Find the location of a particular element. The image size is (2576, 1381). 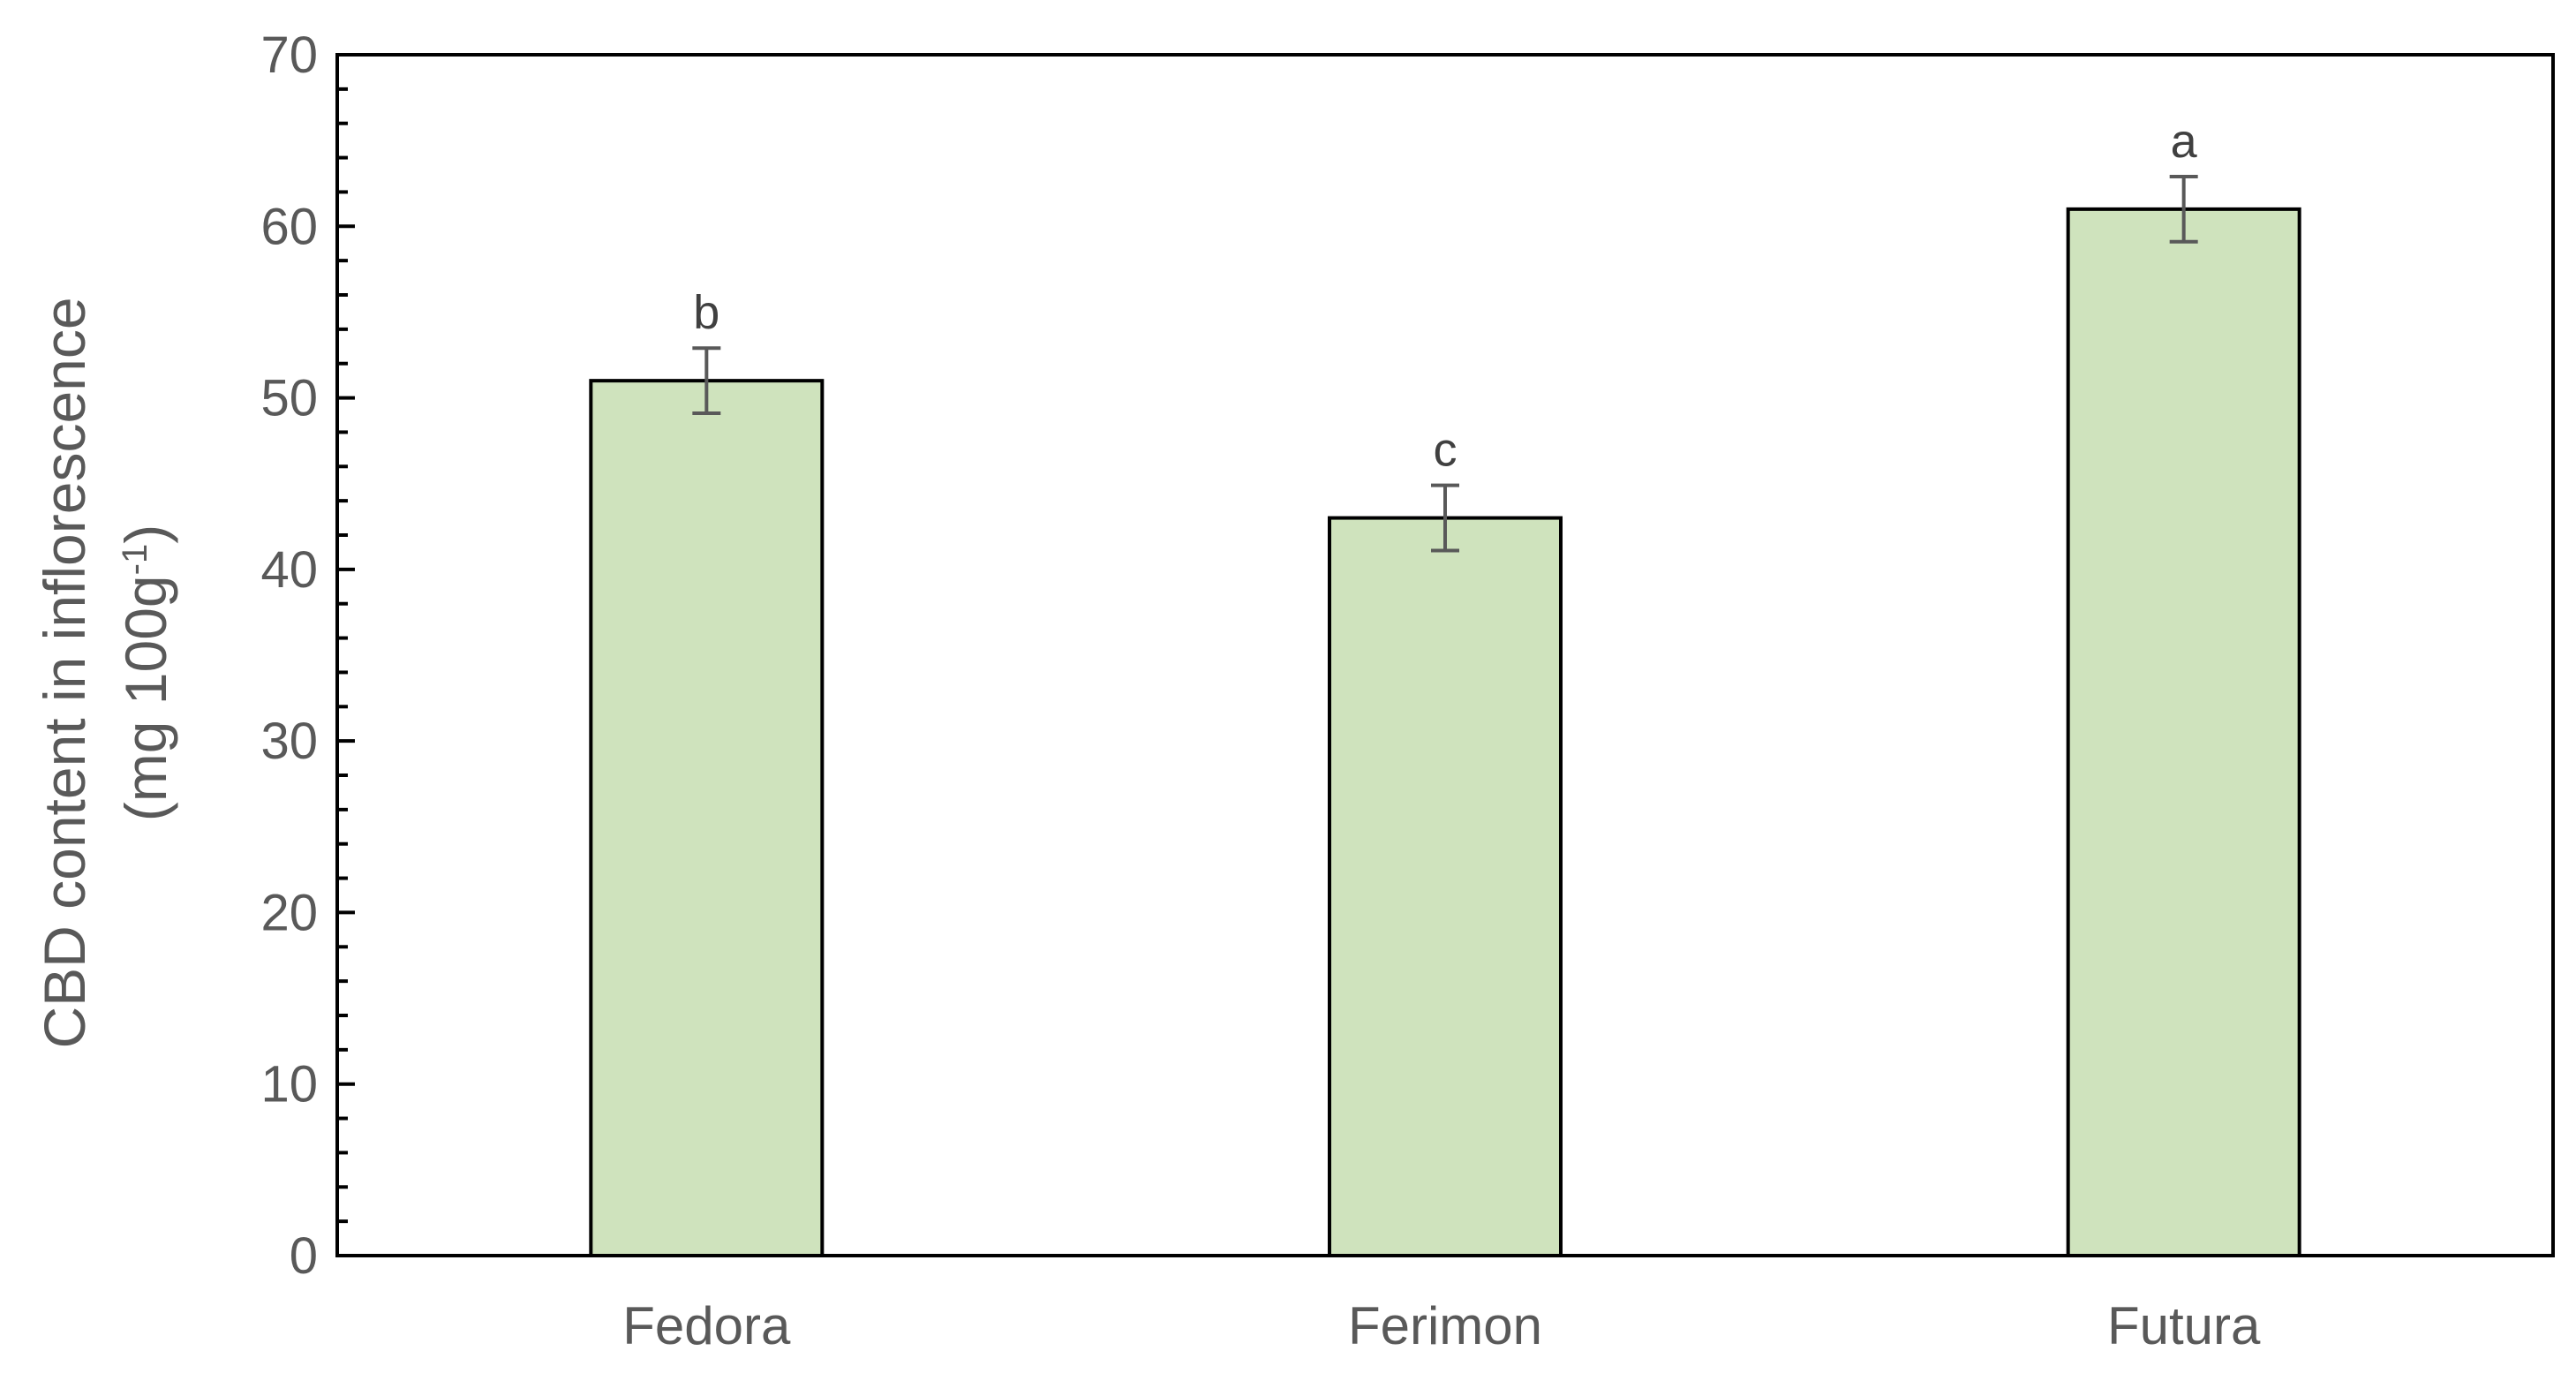

y-axis-title-unit: (mg 100g-1) is located at coordinates (146, 672).